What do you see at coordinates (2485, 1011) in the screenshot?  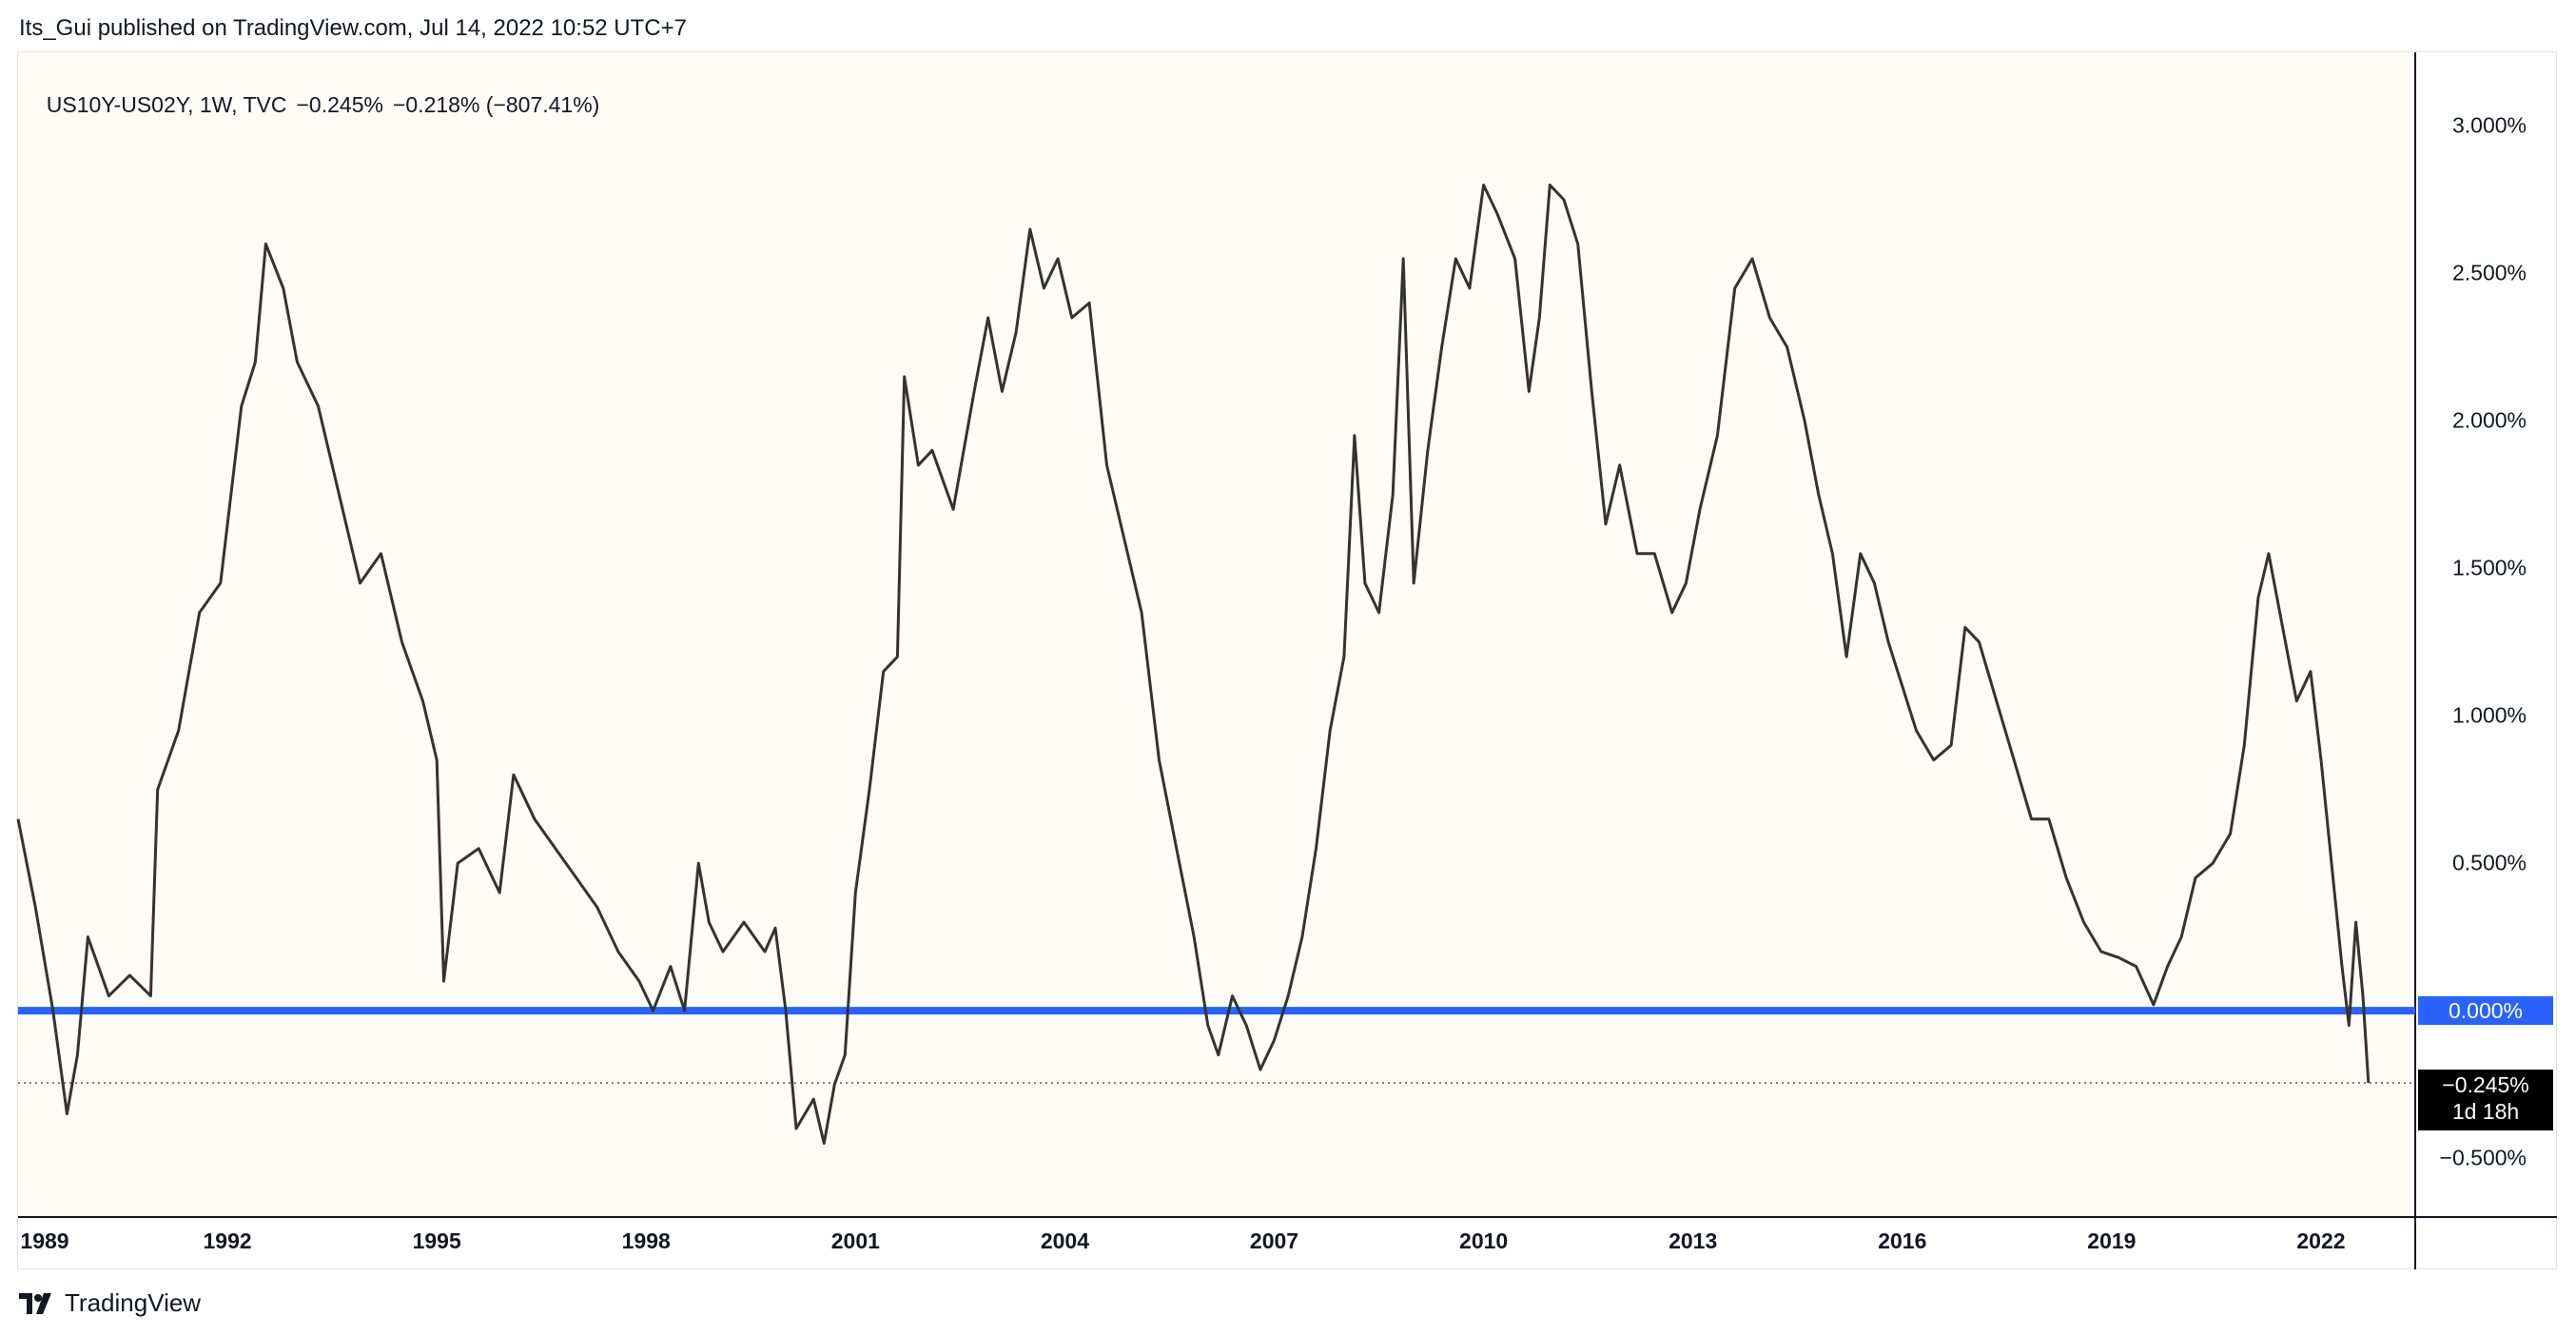 I see `zero-line-badge: 0.000%` at bounding box center [2485, 1011].